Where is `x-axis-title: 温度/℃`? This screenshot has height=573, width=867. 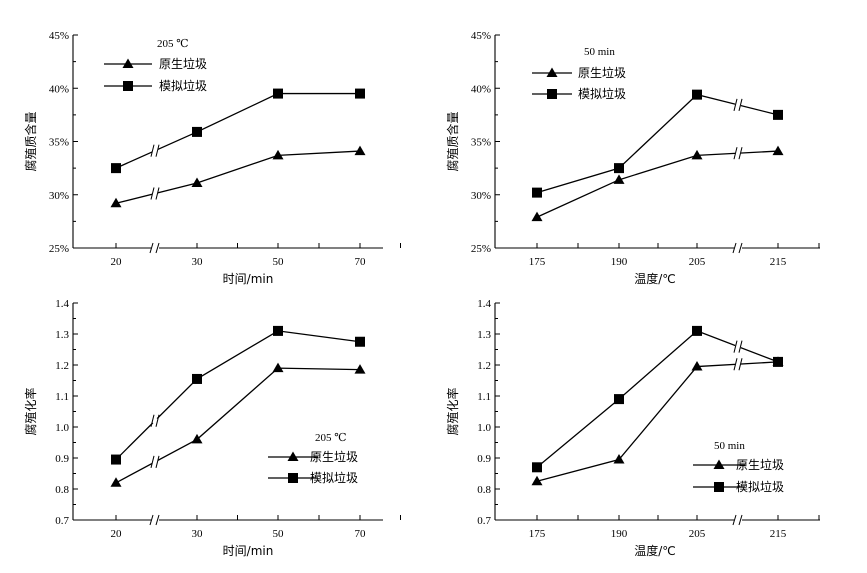 x-axis-title: 温度/℃ is located at coordinates (655, 550).